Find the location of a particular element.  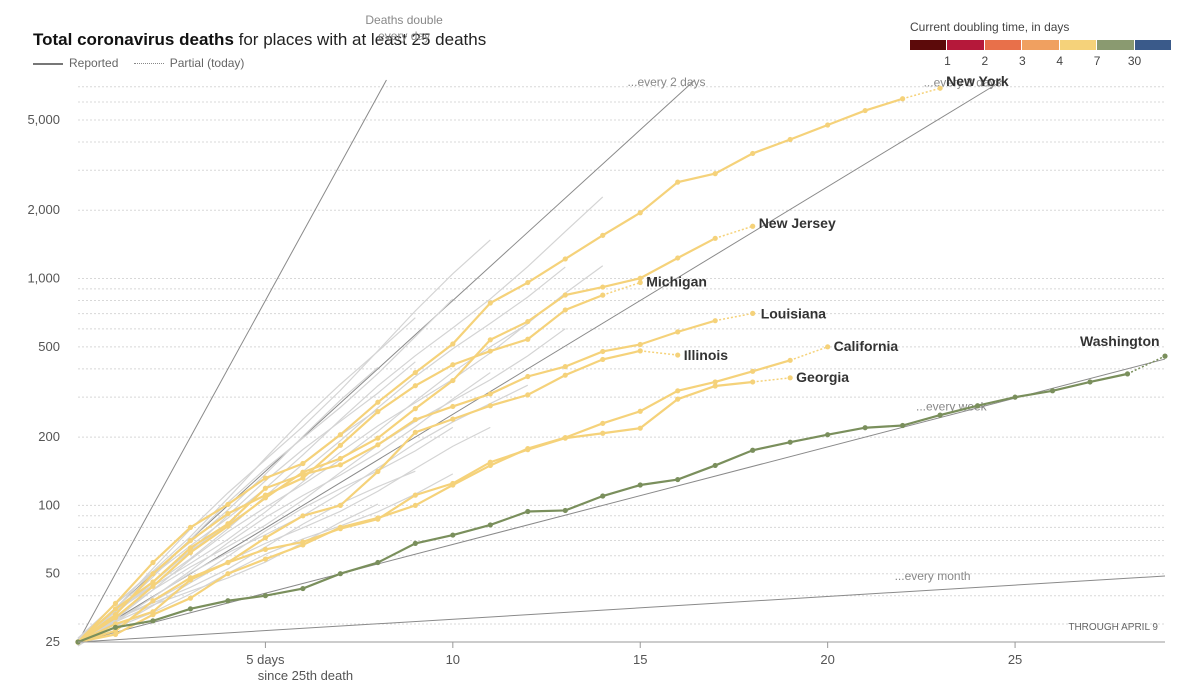

doubling-tick-label: 3 is located at coordinates (1022, 61).